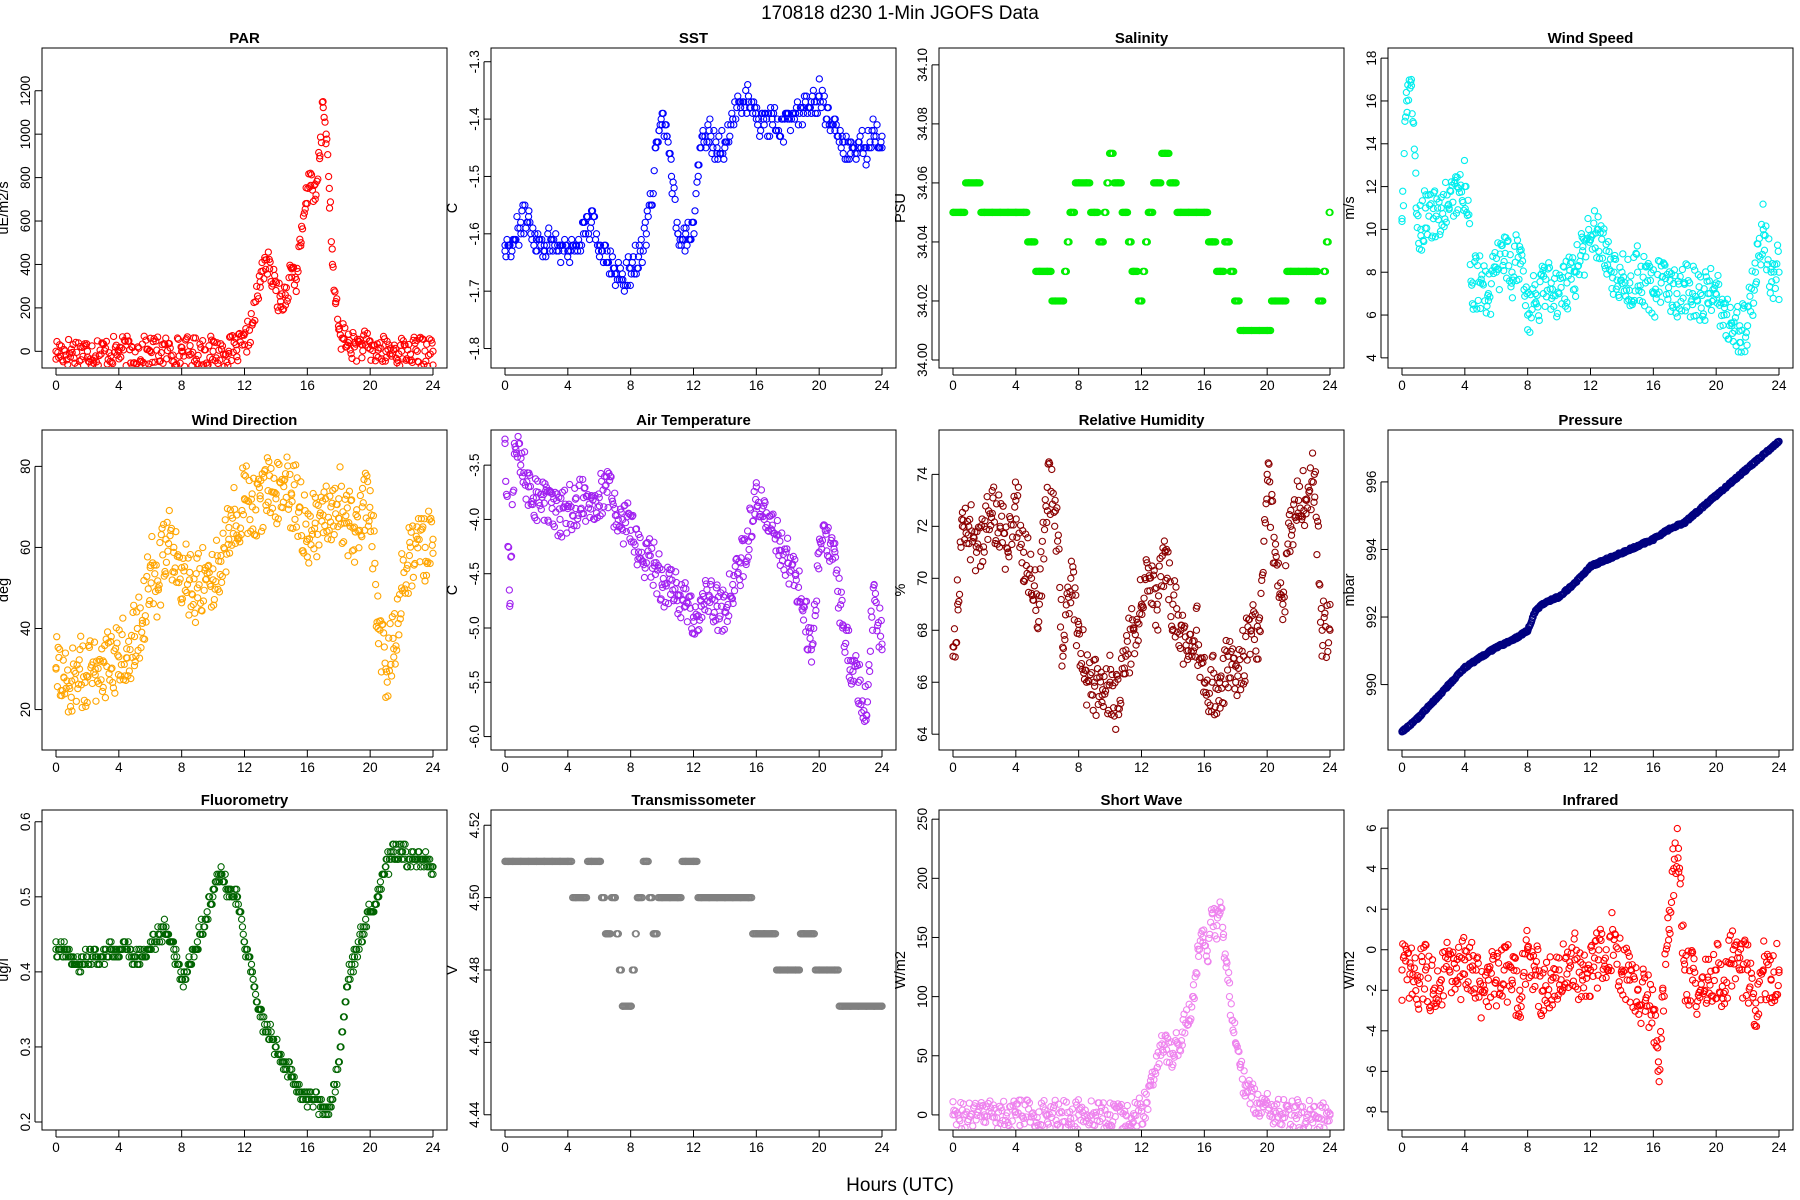 Image resolution: width=1800 pixels, height=1200 pixels. What do you see at coordinates (1350, 207) in the screenshot?
I see `y-axis-label: m/s` at bounding box center [1350, 207].